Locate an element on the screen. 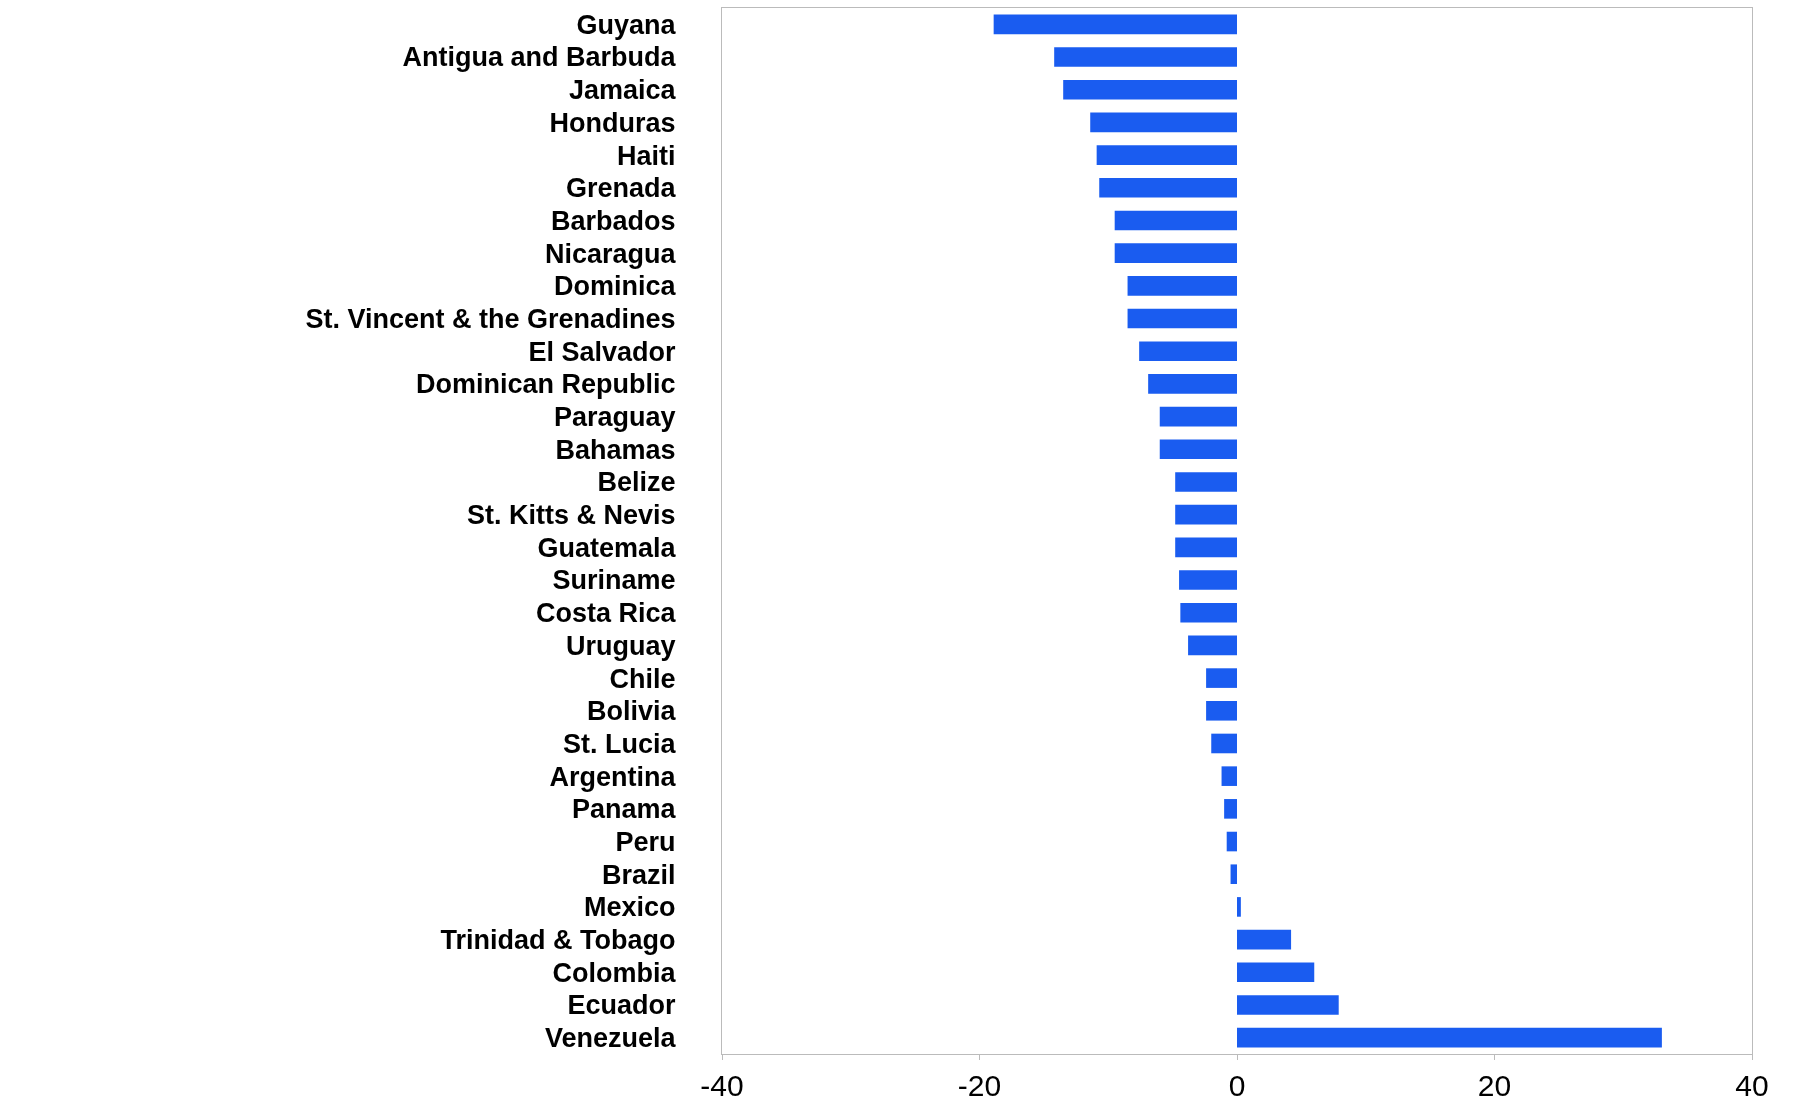 The width and height of the screenshot is (1796, 1114). y-tick-label: Dominican Republic is located at coordinates (546, 384).